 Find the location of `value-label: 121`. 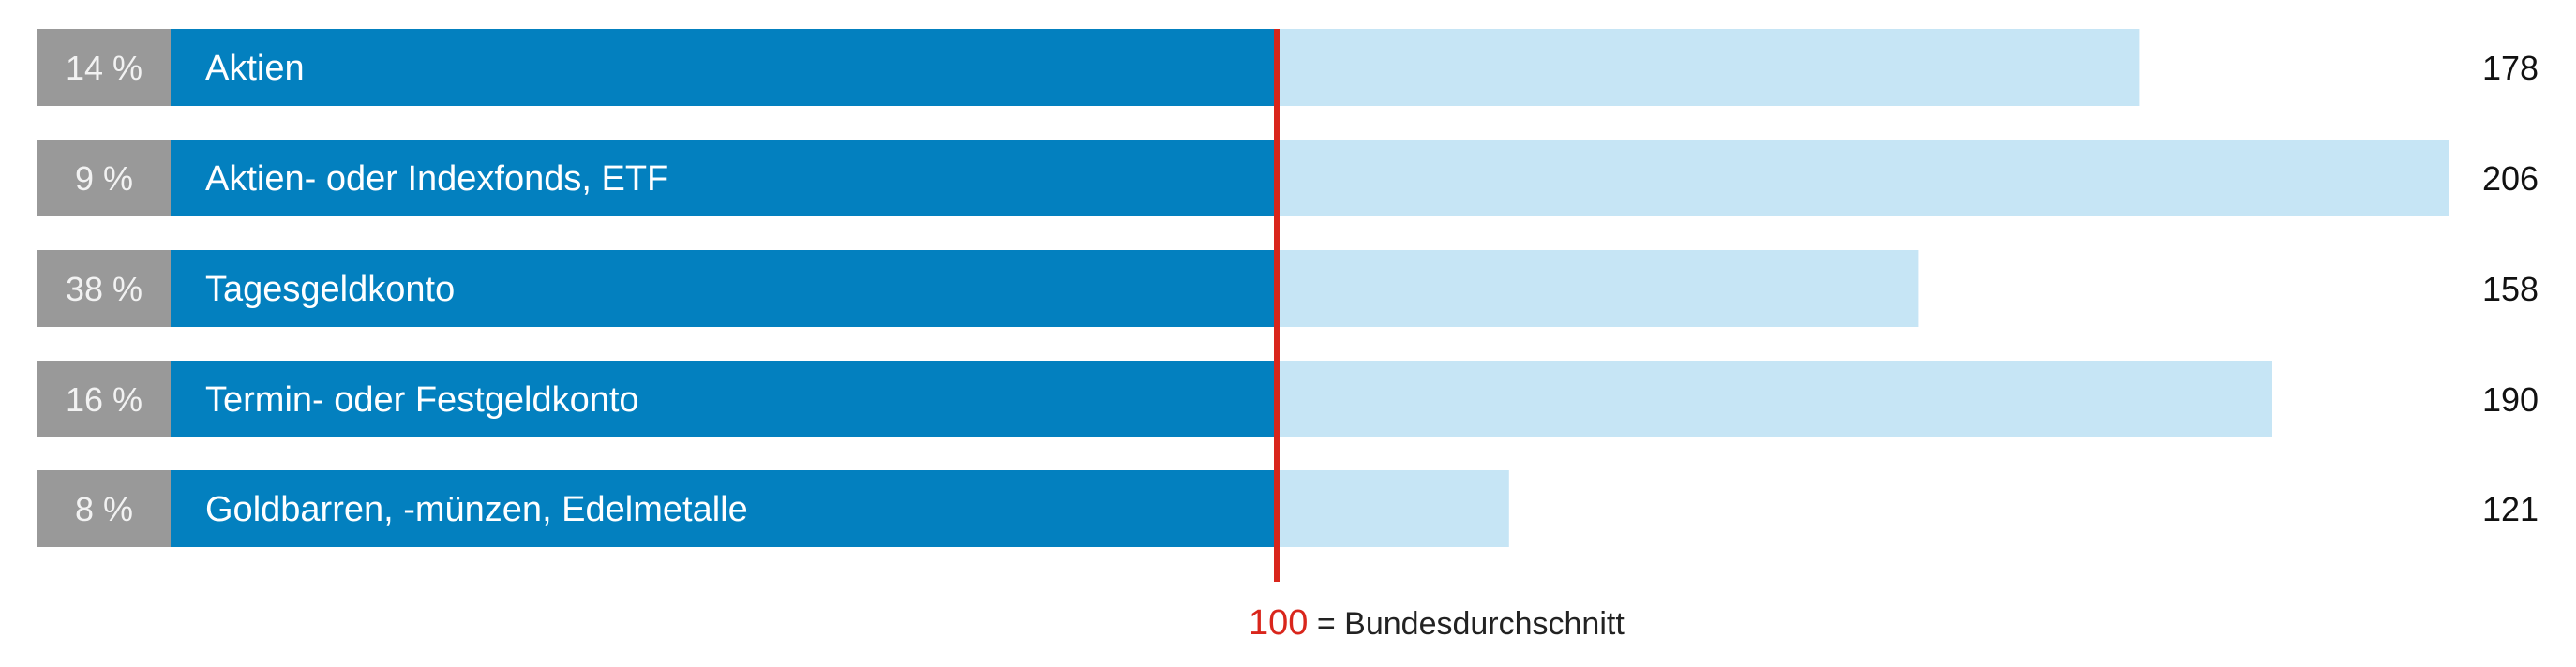

value-label: 121 is located at coordinates (2511, 509).